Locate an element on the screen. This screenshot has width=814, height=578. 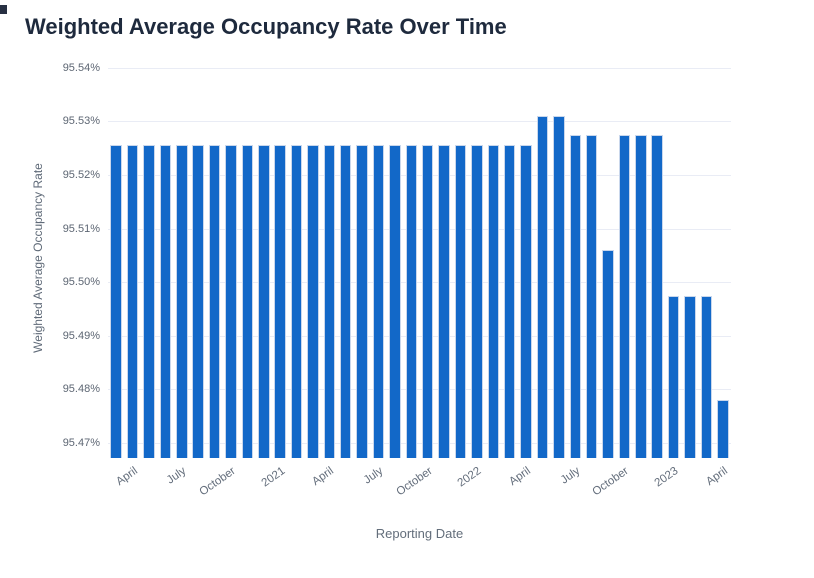
y-tick-label: 95.48% is located at coordinates (81, 389).